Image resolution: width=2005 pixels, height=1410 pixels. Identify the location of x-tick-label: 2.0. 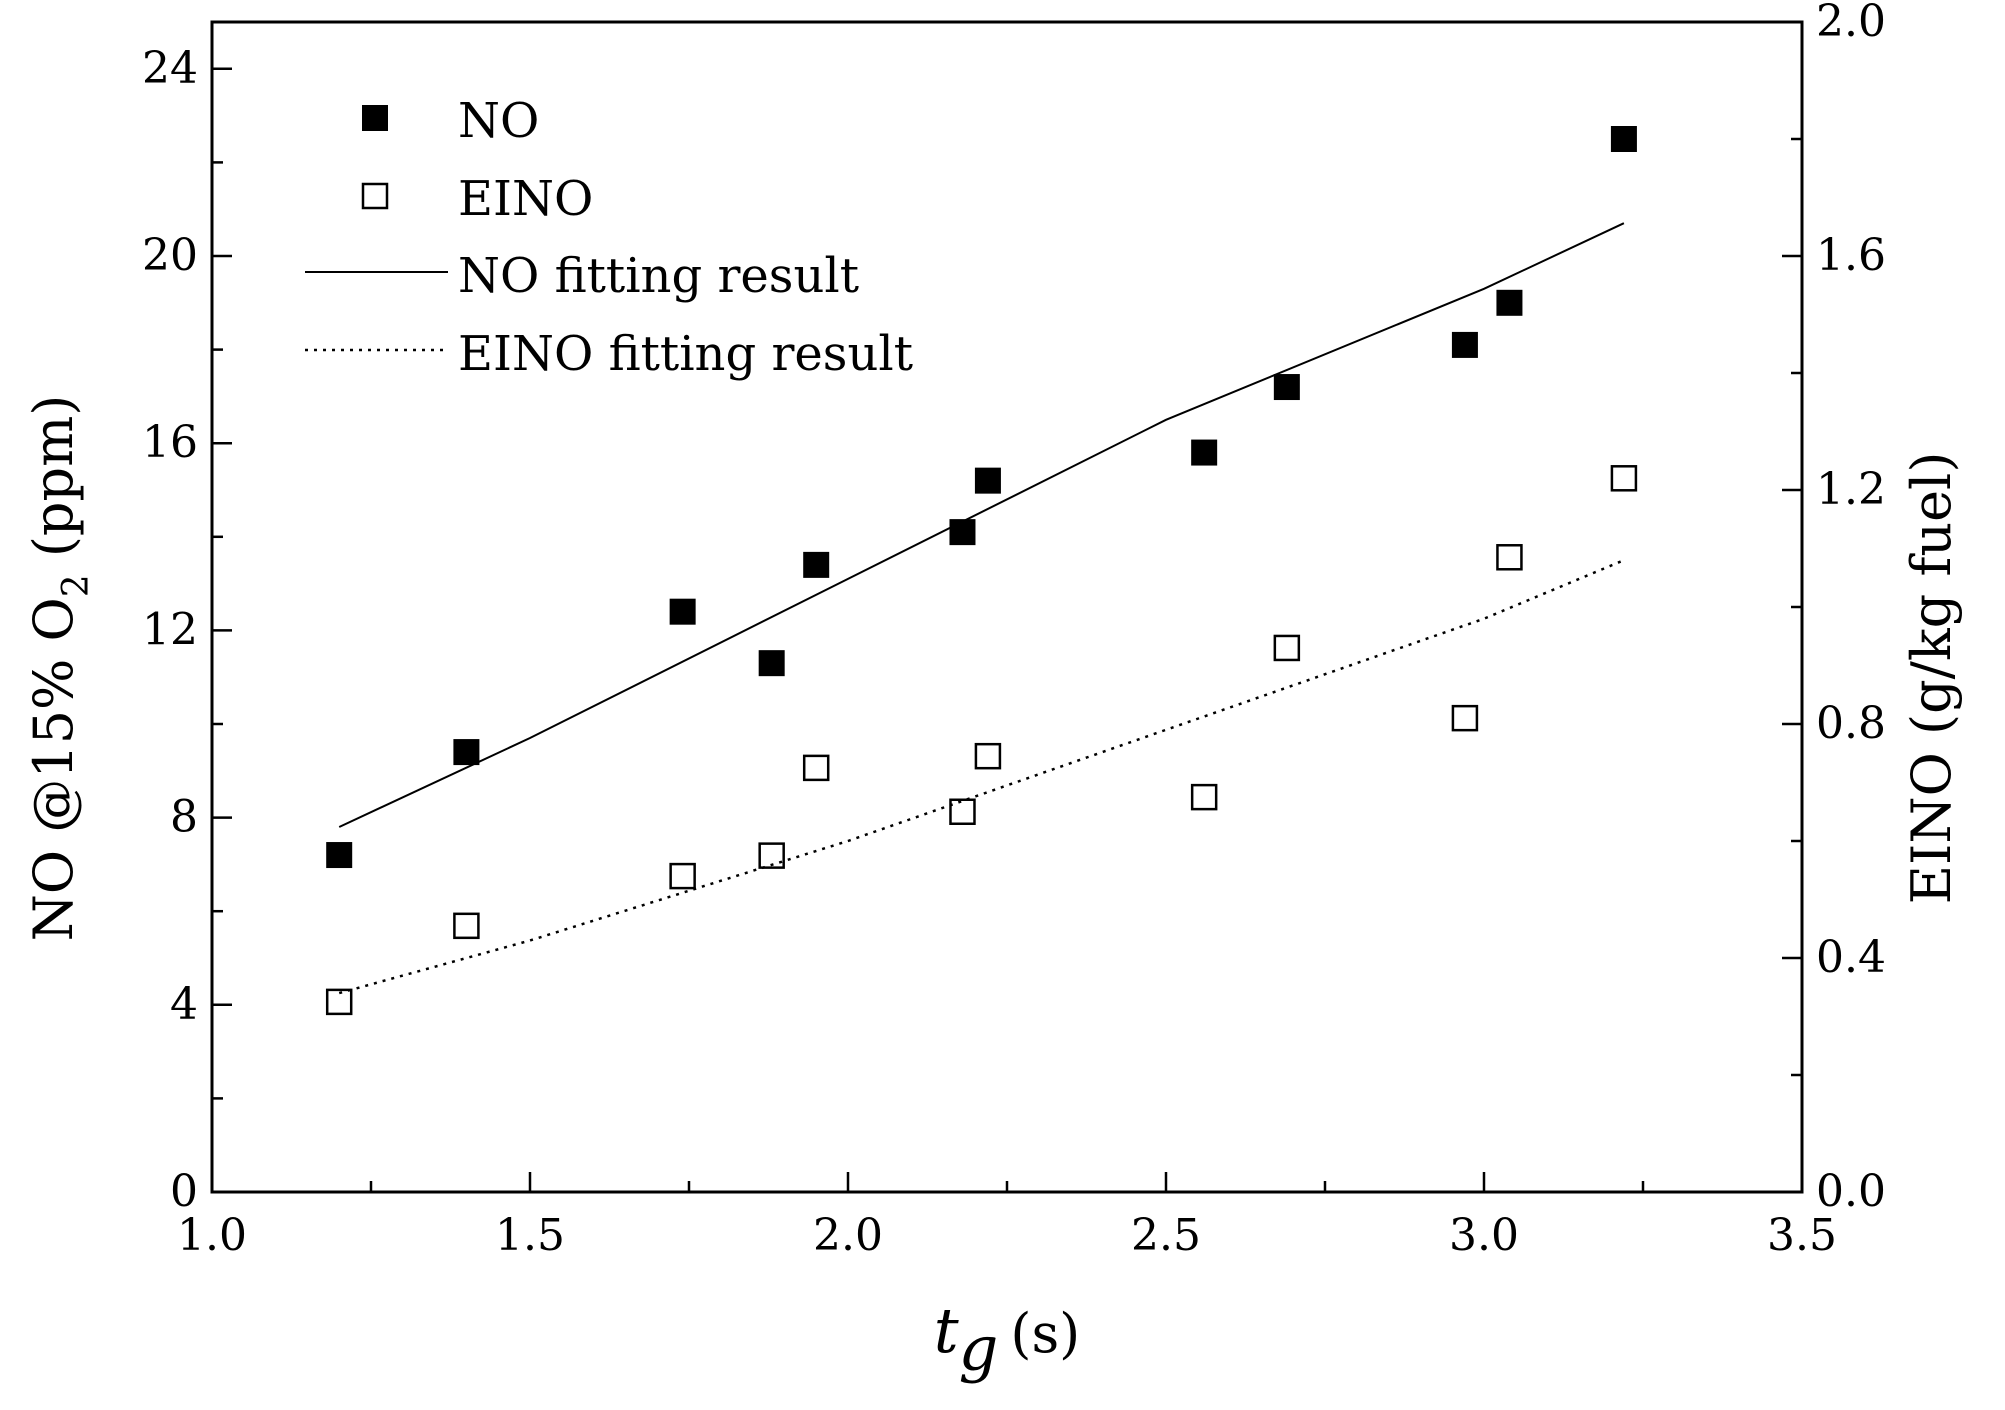
(848, 1235).